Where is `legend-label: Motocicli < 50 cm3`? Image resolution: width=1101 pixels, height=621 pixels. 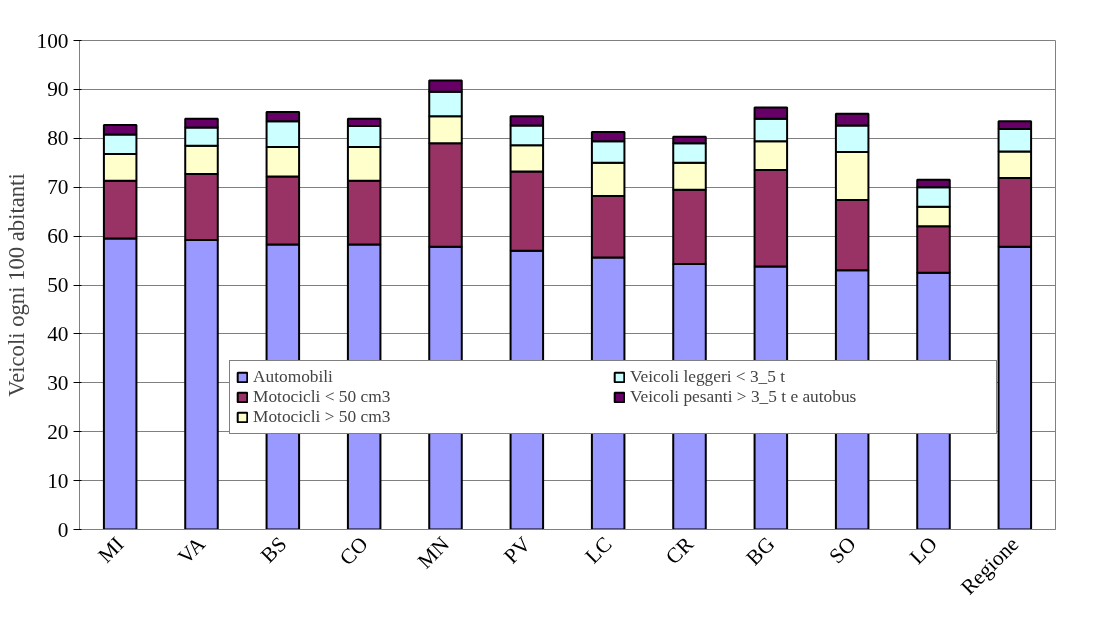
legend-label: Motocicli < 50 cm3 is located at coordinates (322, 397).